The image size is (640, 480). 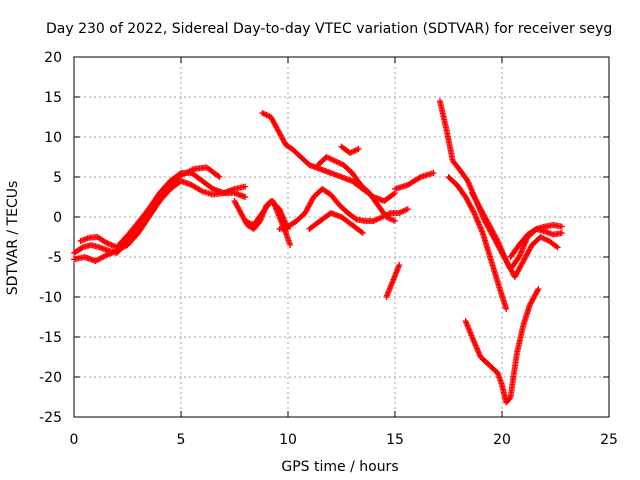 What do you see at coordinates (74, 440) in the screenshot?
I see `x-tick-label: 0` at bounding box center [74, 440].